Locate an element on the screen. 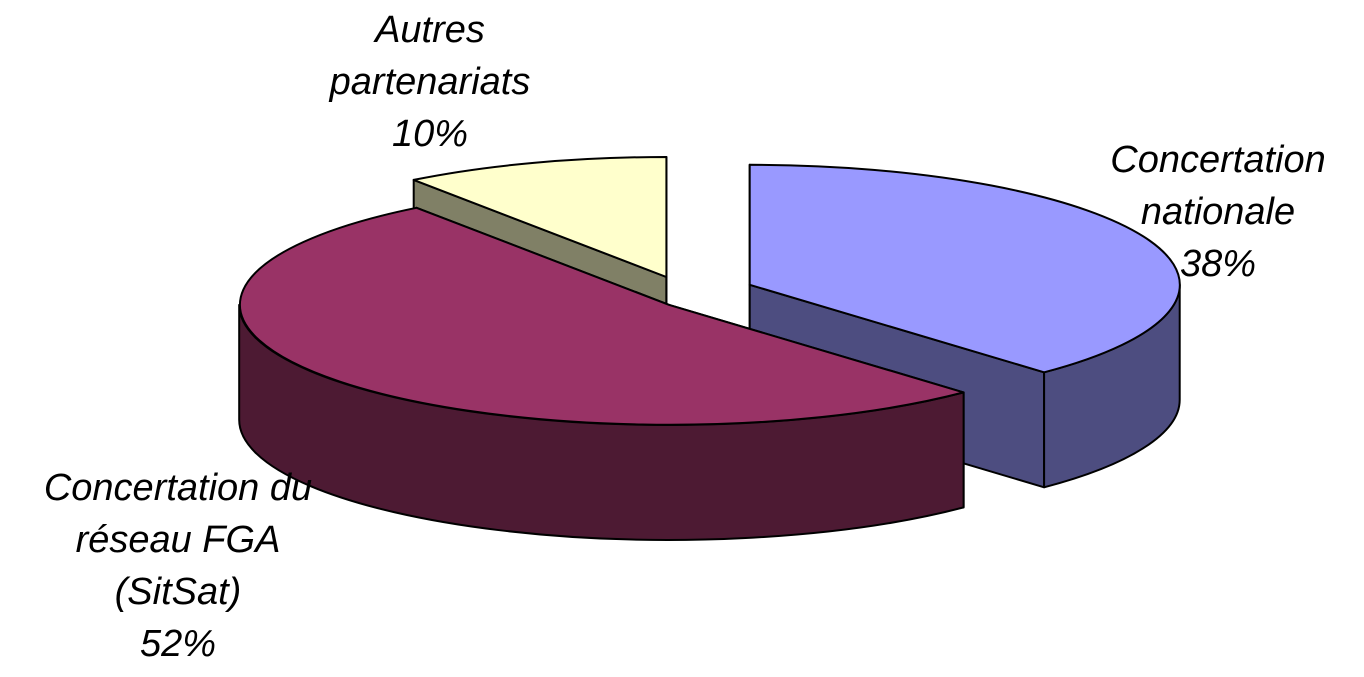 The height and width of the screenshot is (677, 1364). slice-label-autres-partenariats: Autres partenariats 10% is located at coordinates (430, 82).